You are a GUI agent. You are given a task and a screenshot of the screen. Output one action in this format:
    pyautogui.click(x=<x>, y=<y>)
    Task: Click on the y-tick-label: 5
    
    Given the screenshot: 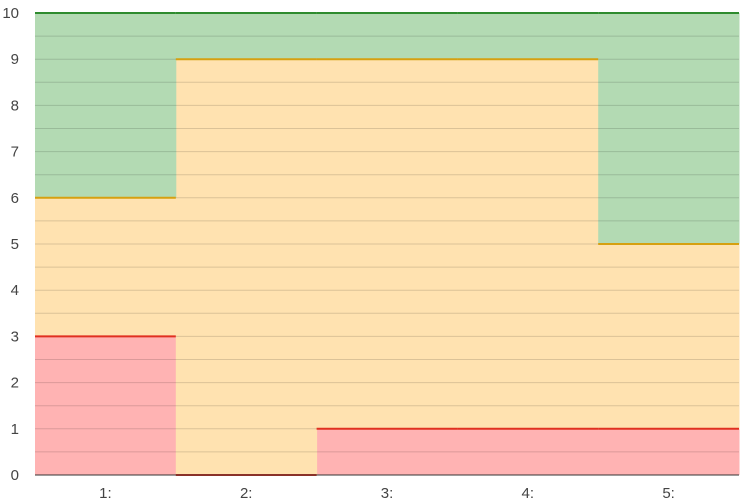 What is the action you would take?
    pyautogui.click(x=15, y=244)
    